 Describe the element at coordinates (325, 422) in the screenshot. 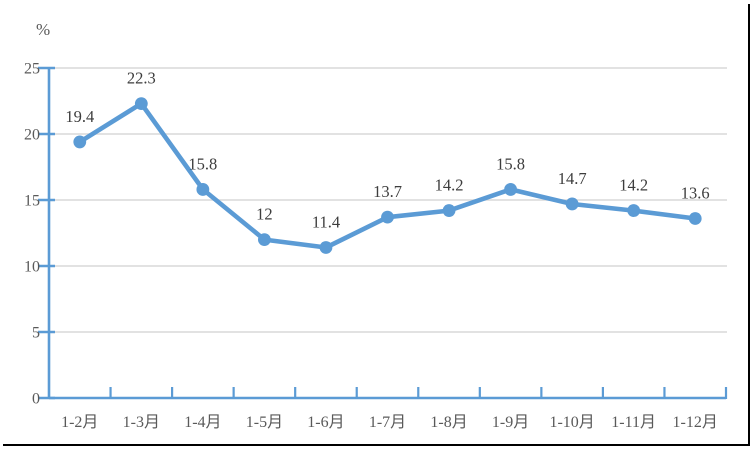

I see `x-axis-category-label: 1-6月` at that location.